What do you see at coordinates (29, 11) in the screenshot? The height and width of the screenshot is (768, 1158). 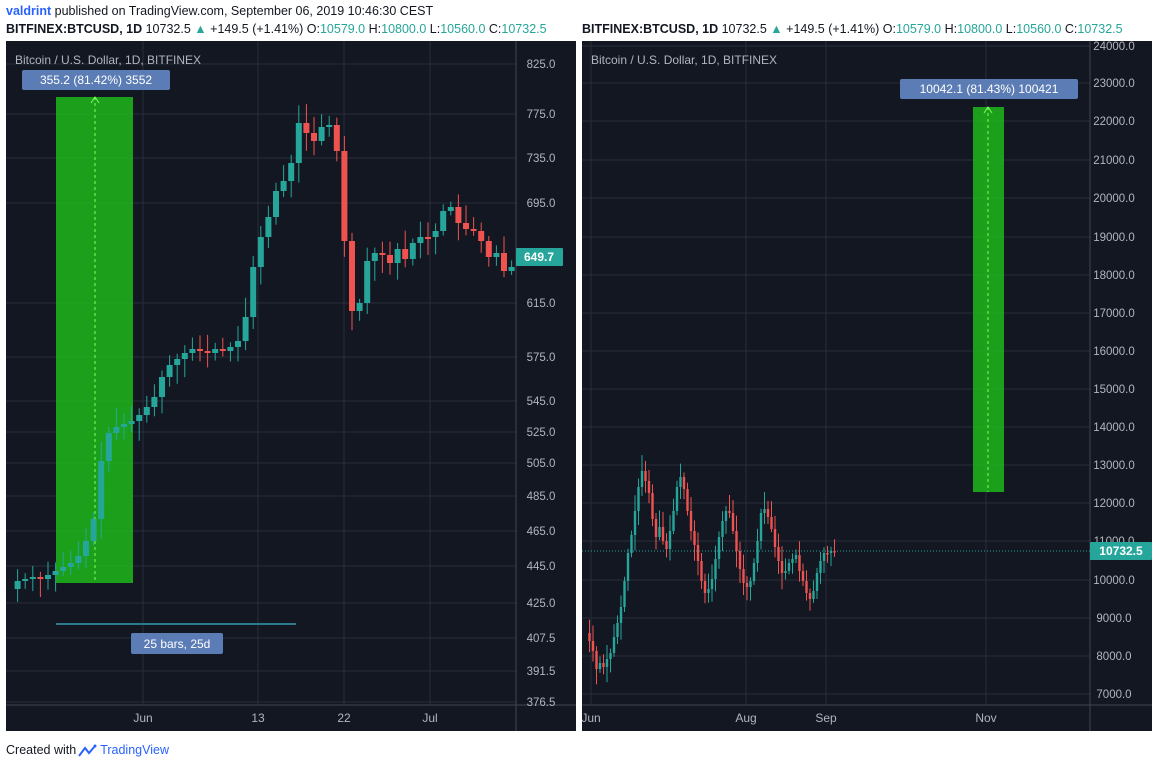 I see `author-name: valdrint` at bounding box center [29, 11].